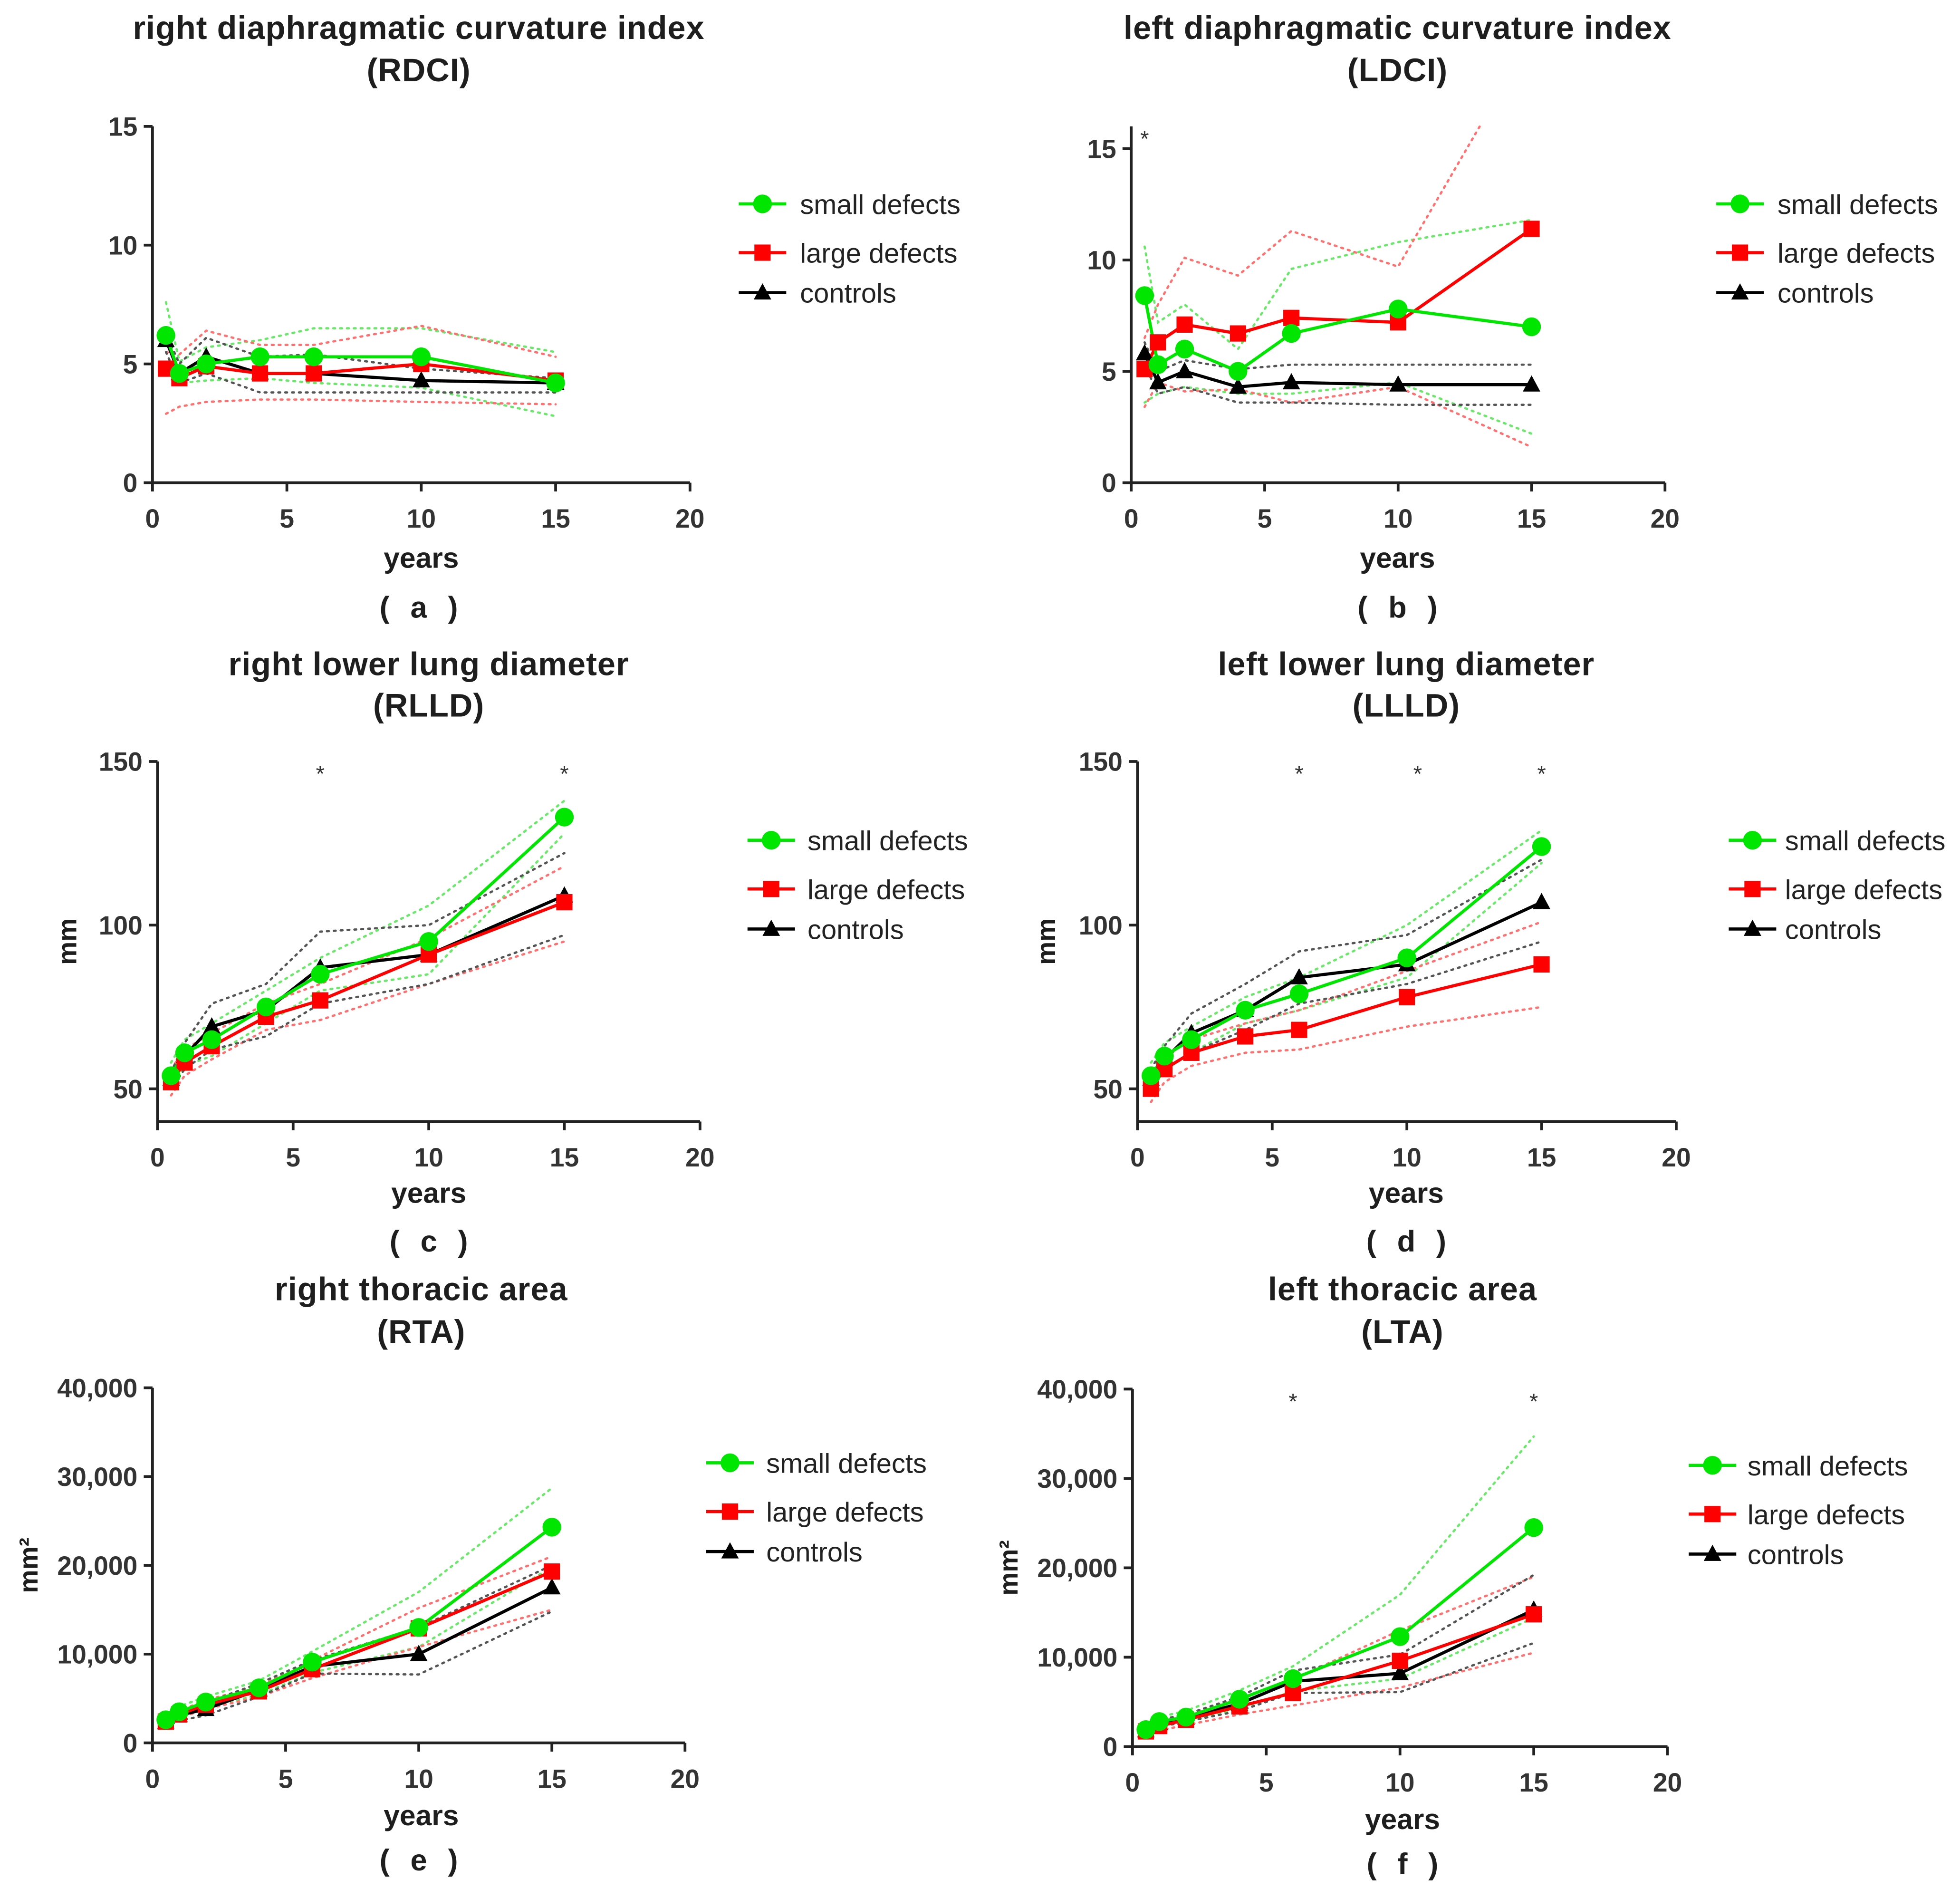 The height and width of the screenshot is (1898, 1960). Describe the element at coordinates (1398, 557) in the screenshot. I see `x-axis-label: years` at that location.